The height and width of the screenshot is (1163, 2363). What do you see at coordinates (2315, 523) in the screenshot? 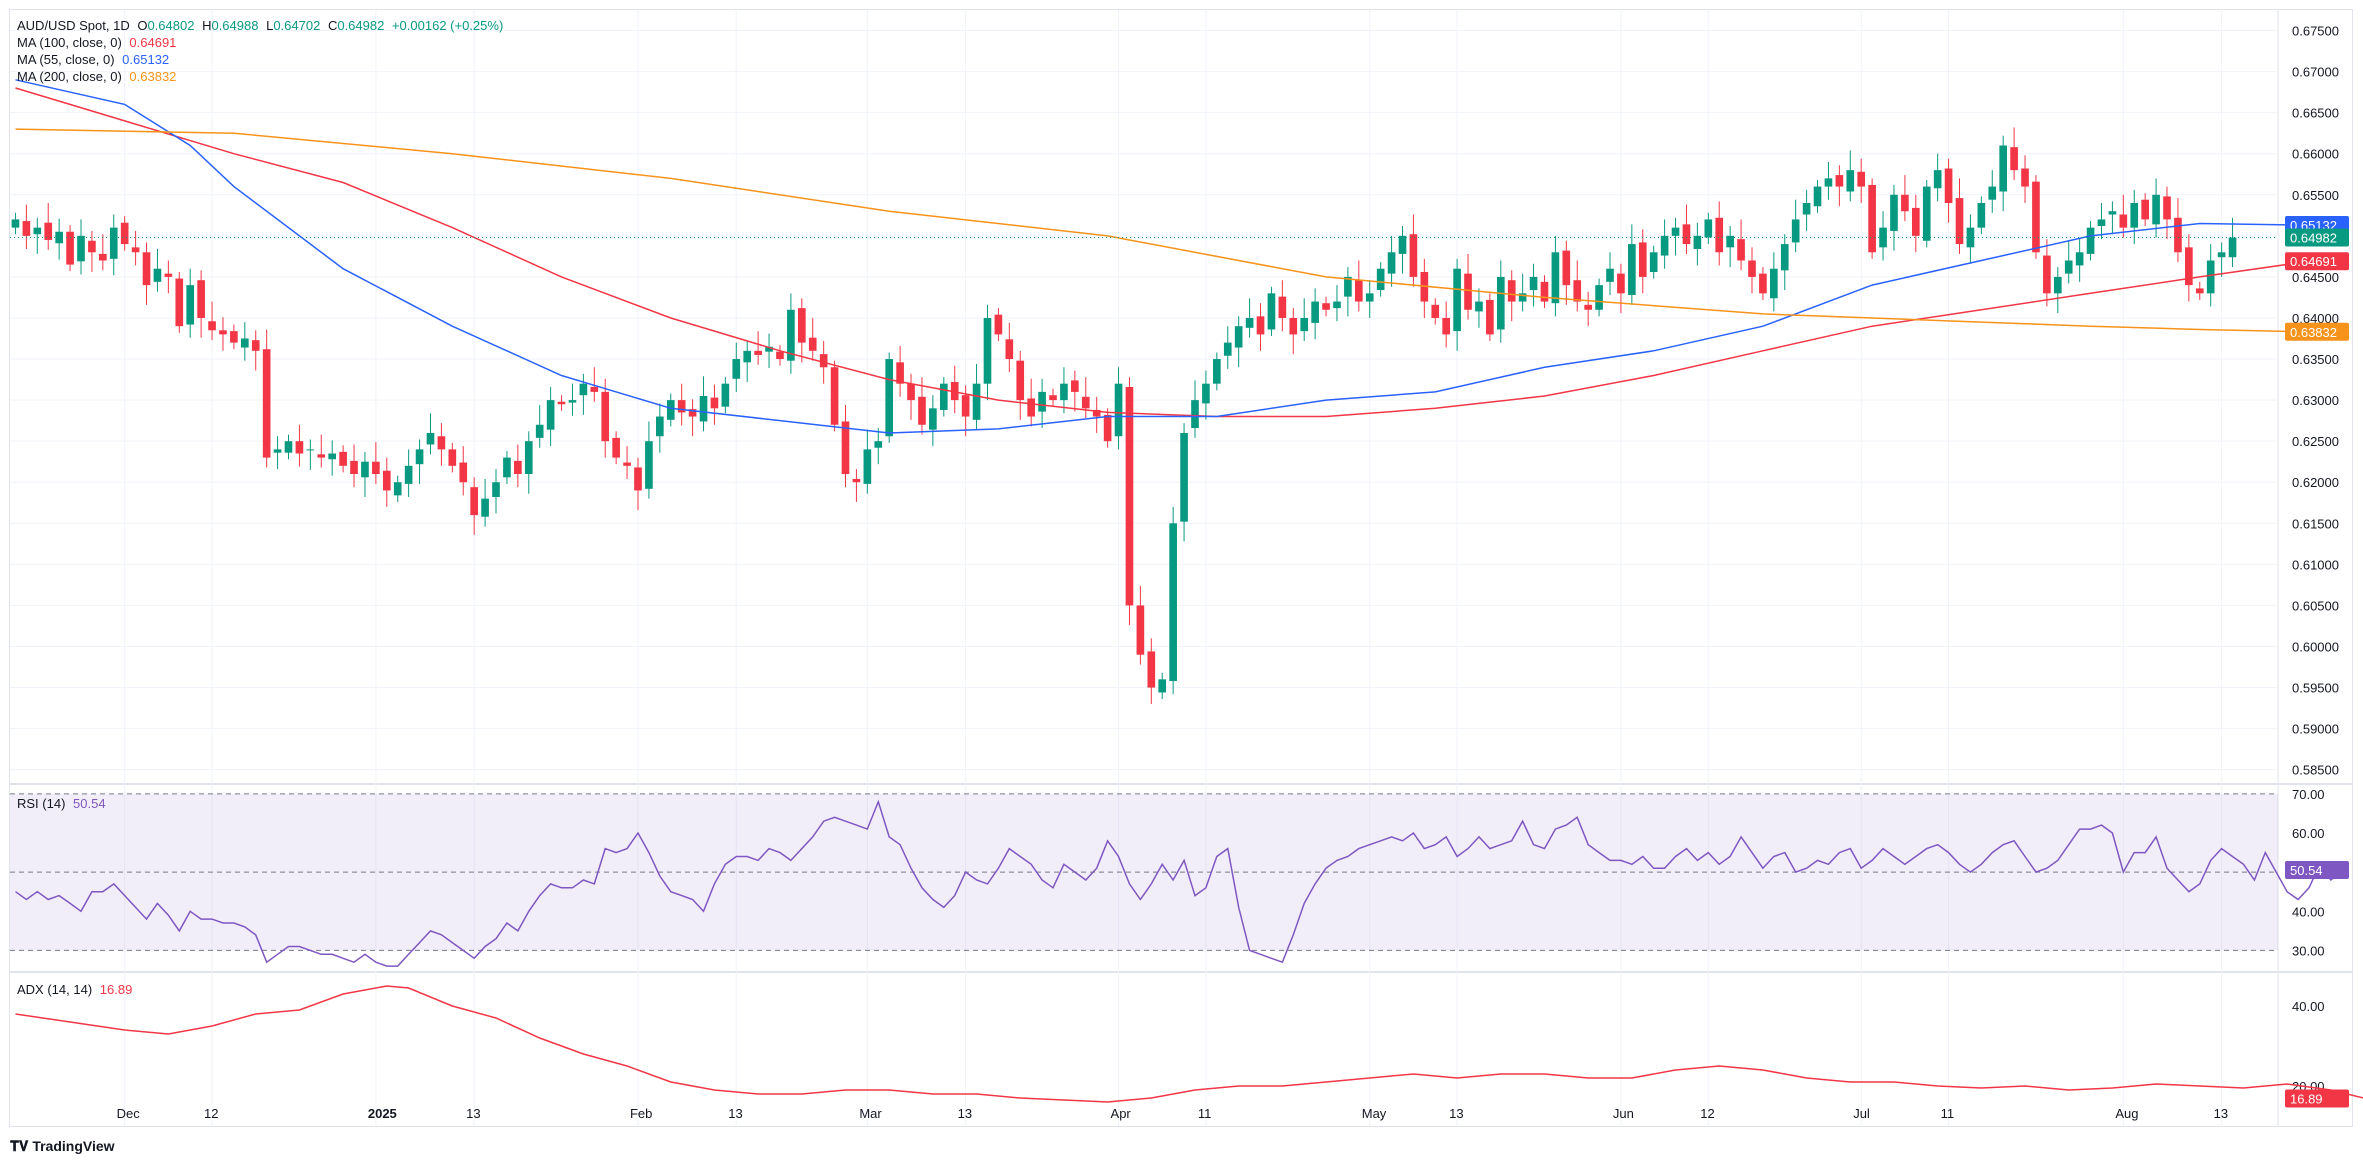
I see `price-tick-label: 0.61500` at bounding box center [2315, 523].